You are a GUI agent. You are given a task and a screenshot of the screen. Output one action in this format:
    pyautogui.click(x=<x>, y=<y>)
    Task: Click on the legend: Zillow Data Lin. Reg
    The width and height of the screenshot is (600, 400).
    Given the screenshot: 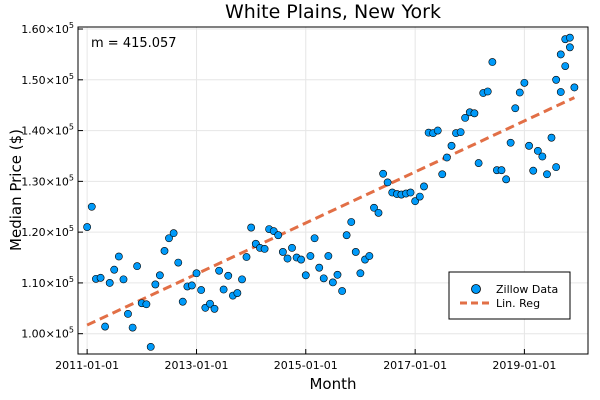 What is the action you would take?
    pyautogui.click(x=509, y=295)
    